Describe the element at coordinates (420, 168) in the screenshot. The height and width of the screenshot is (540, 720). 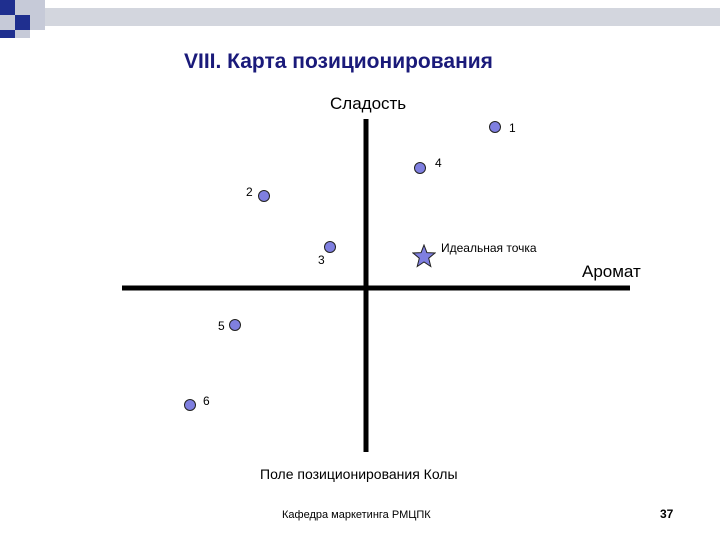
I see `point-4-marker` at that location.